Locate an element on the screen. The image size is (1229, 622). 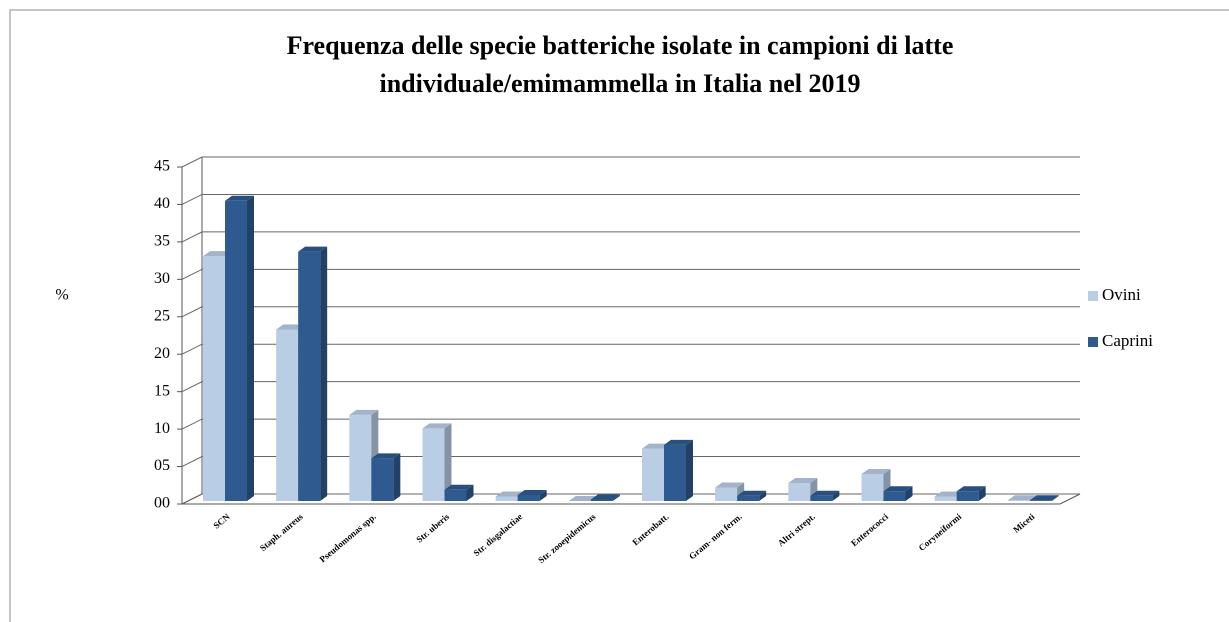
x-tick-label: Miceti is located at coordinates (1024, 523).